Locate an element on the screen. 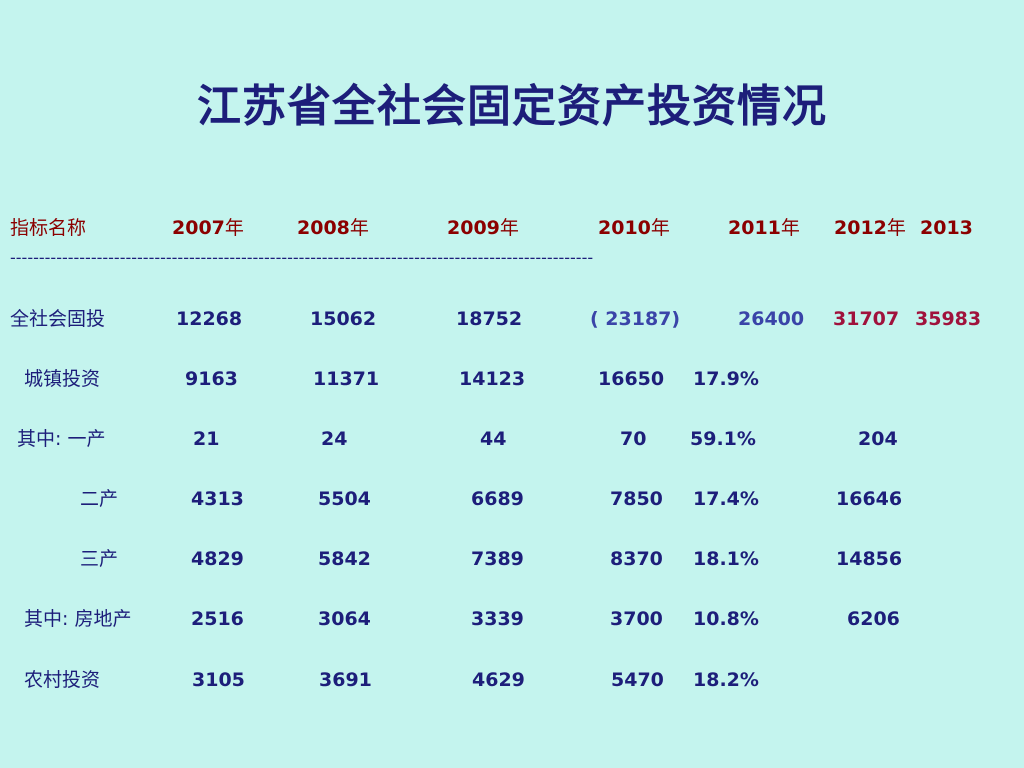 This screenshot has height=768, width=1024. cell-secondary-2012: 16646 is located at coordinates (869, 499).